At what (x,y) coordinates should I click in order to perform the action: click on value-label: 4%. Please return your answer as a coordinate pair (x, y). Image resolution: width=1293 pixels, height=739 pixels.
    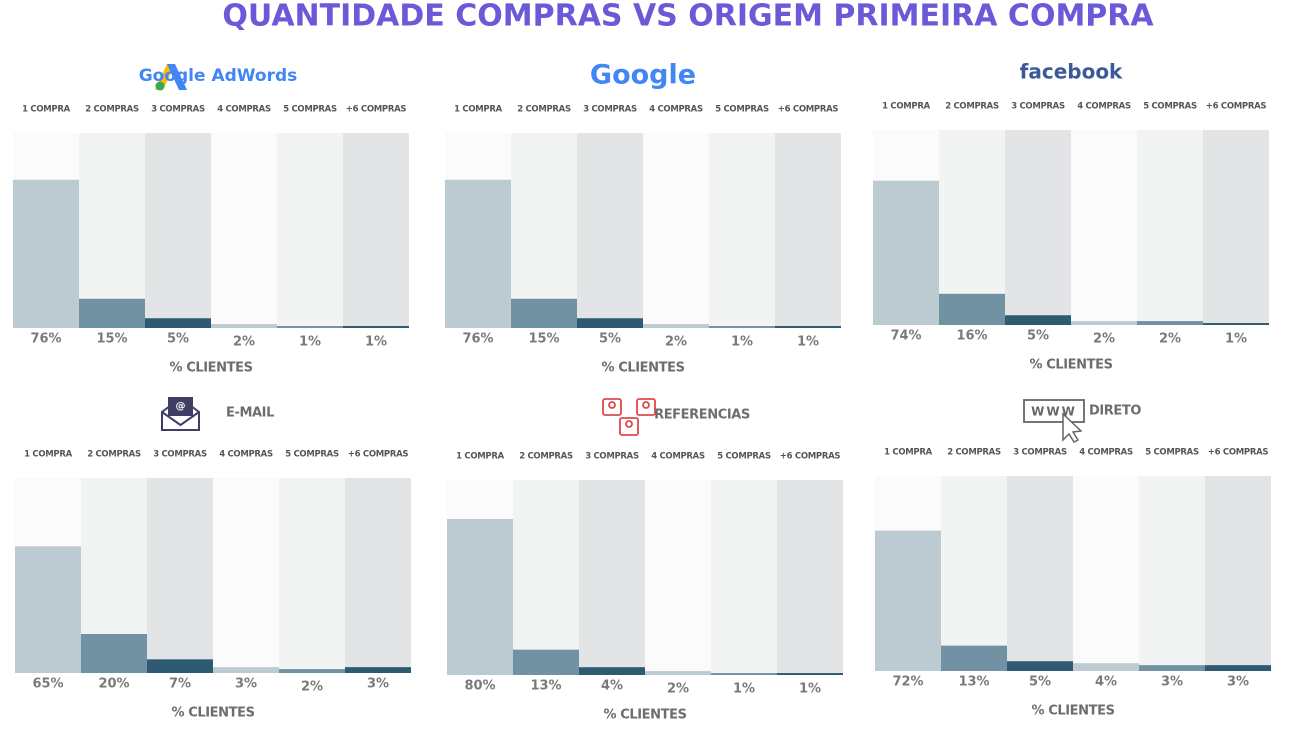
    Looking at the image, I should click on (612, 686).